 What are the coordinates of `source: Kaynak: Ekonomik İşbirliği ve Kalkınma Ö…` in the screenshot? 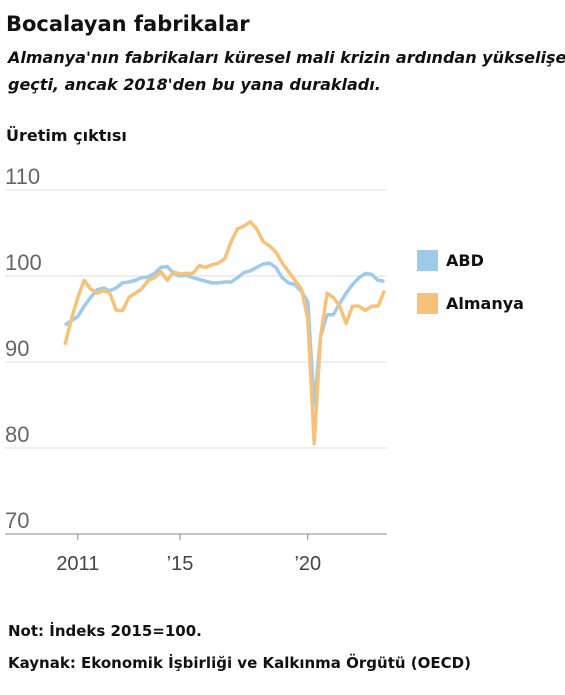 It's located at (239, 662).